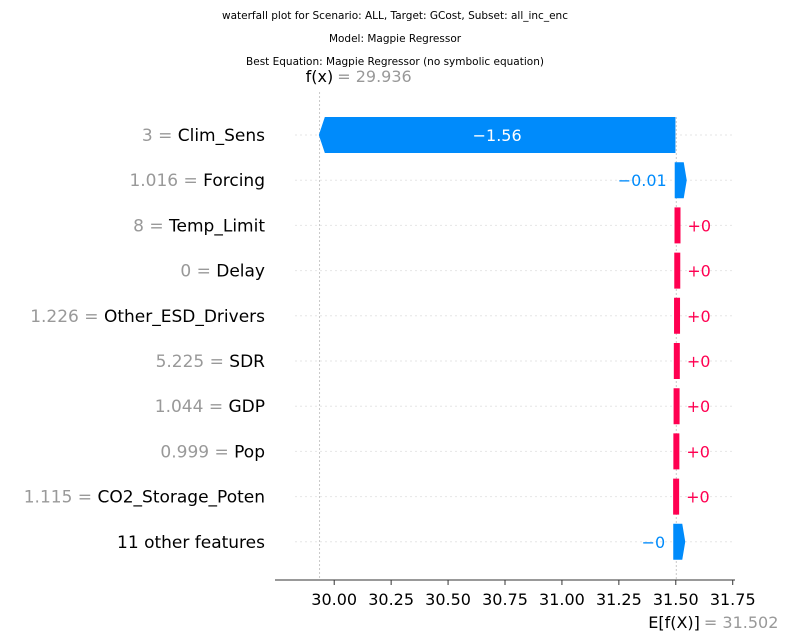 Image resolution: width=790 pixels, height=642 pixels. I want to click on bar-sdr, so click(676, 361).